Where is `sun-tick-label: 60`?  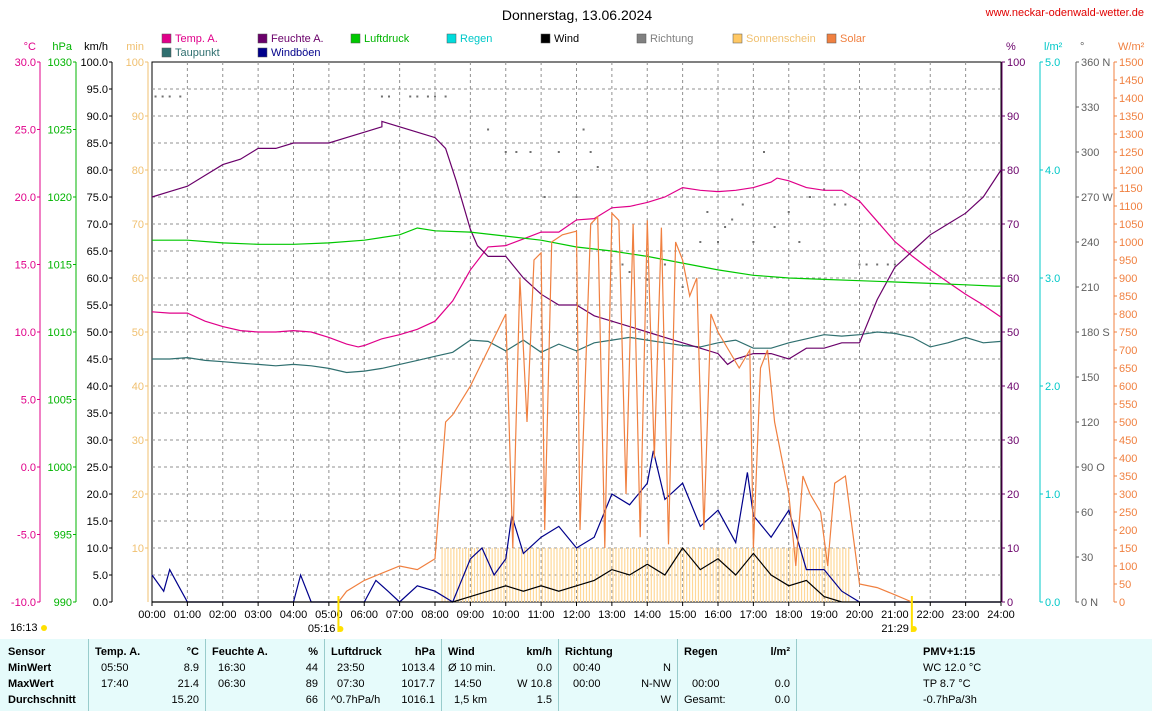 sun-tick-label: 60 is located at coordinates (138, 279).